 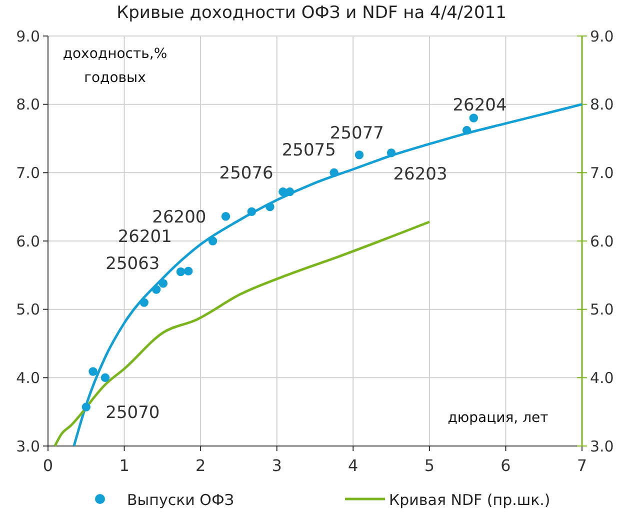 What do you see at coordinates (420, 174) in the screenshot?
I see `annotation: 26203` at bounding box center [420, 174].